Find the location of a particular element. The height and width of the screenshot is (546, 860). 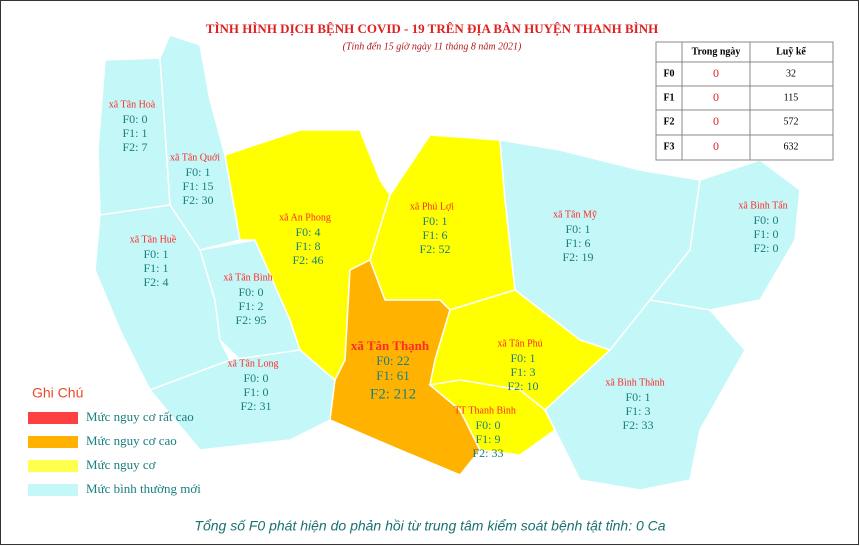

region-name: xã Tân Hoà is located at coordinates (132, 104).